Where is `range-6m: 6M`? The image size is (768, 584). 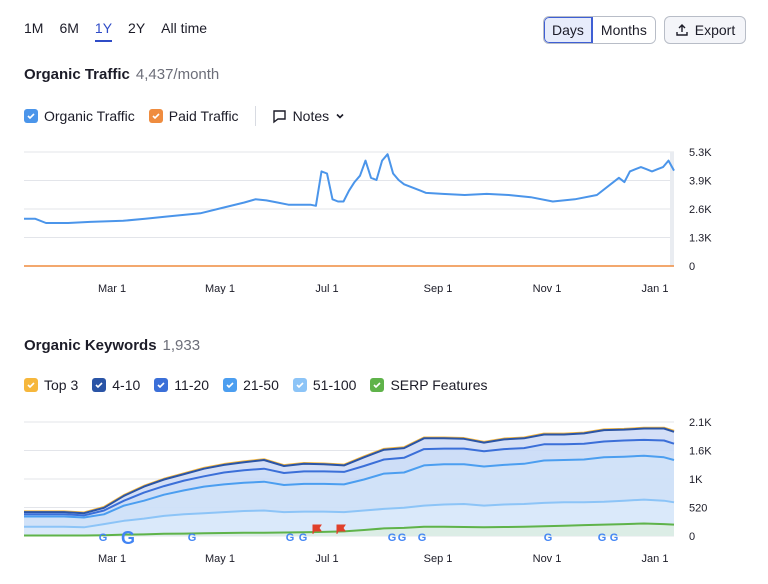
range-6m: 6M is located at coordinates (69, 28).